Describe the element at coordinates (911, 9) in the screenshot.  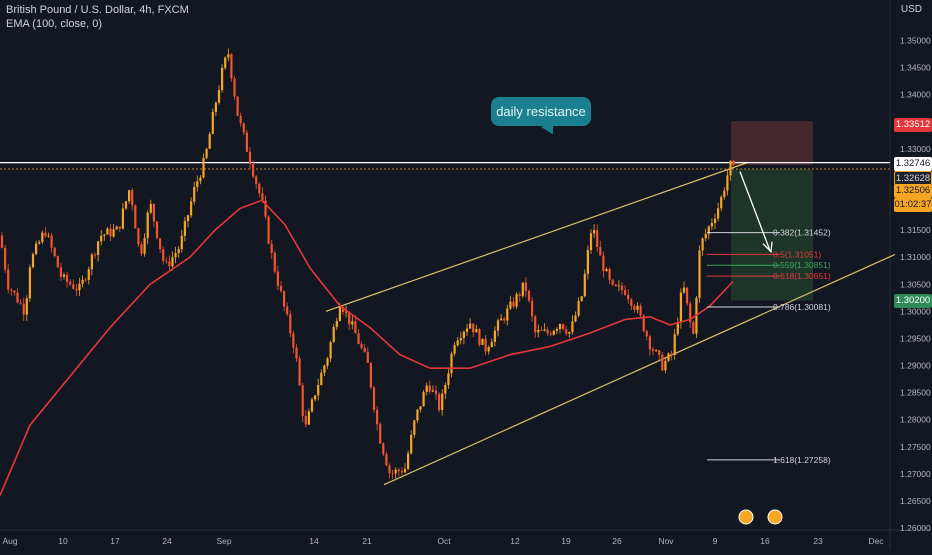
I see `currency-label: USD` at that location.